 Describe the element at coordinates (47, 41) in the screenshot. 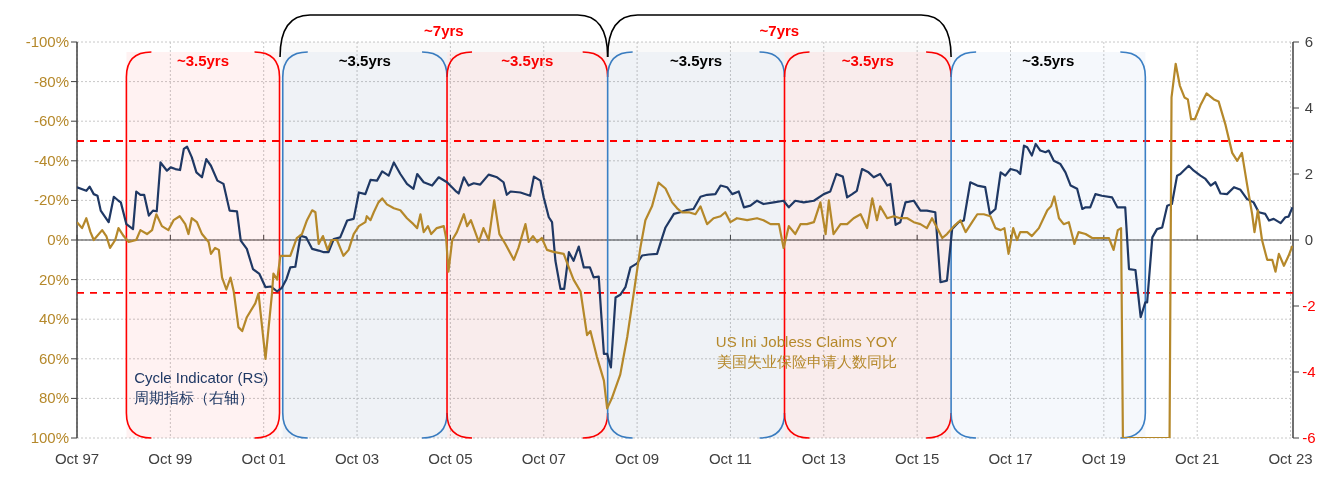

I see `y-tick-label: -100%` at that location.